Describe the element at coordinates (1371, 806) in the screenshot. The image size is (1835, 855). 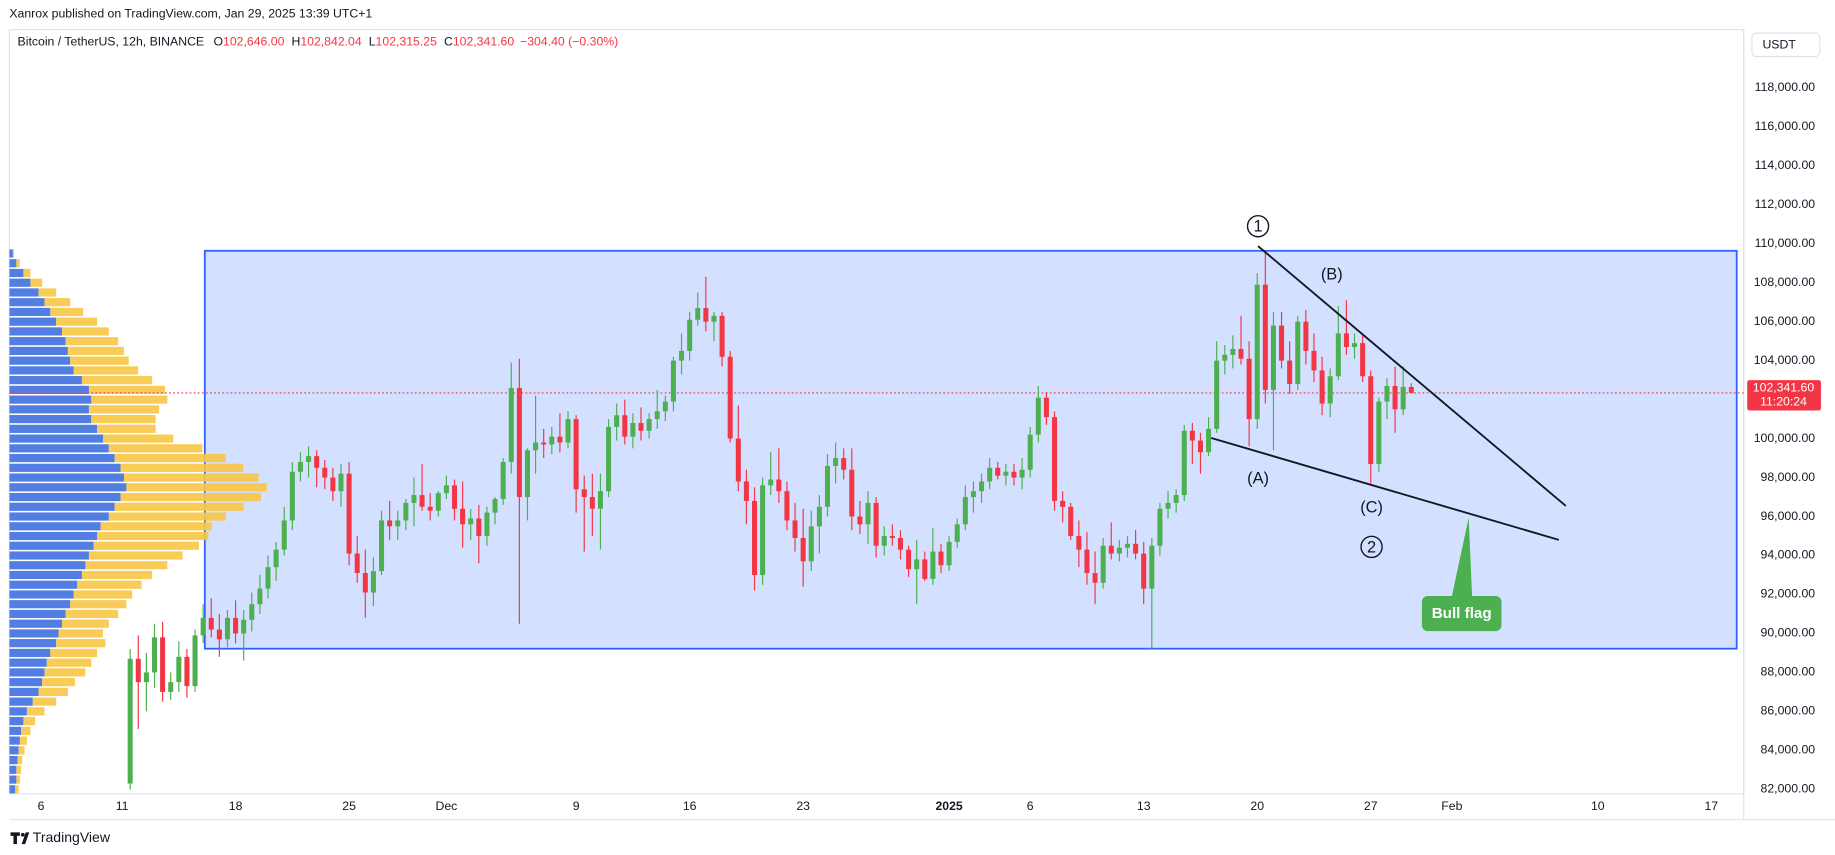
I see `x-tick-label: 27` at that location.